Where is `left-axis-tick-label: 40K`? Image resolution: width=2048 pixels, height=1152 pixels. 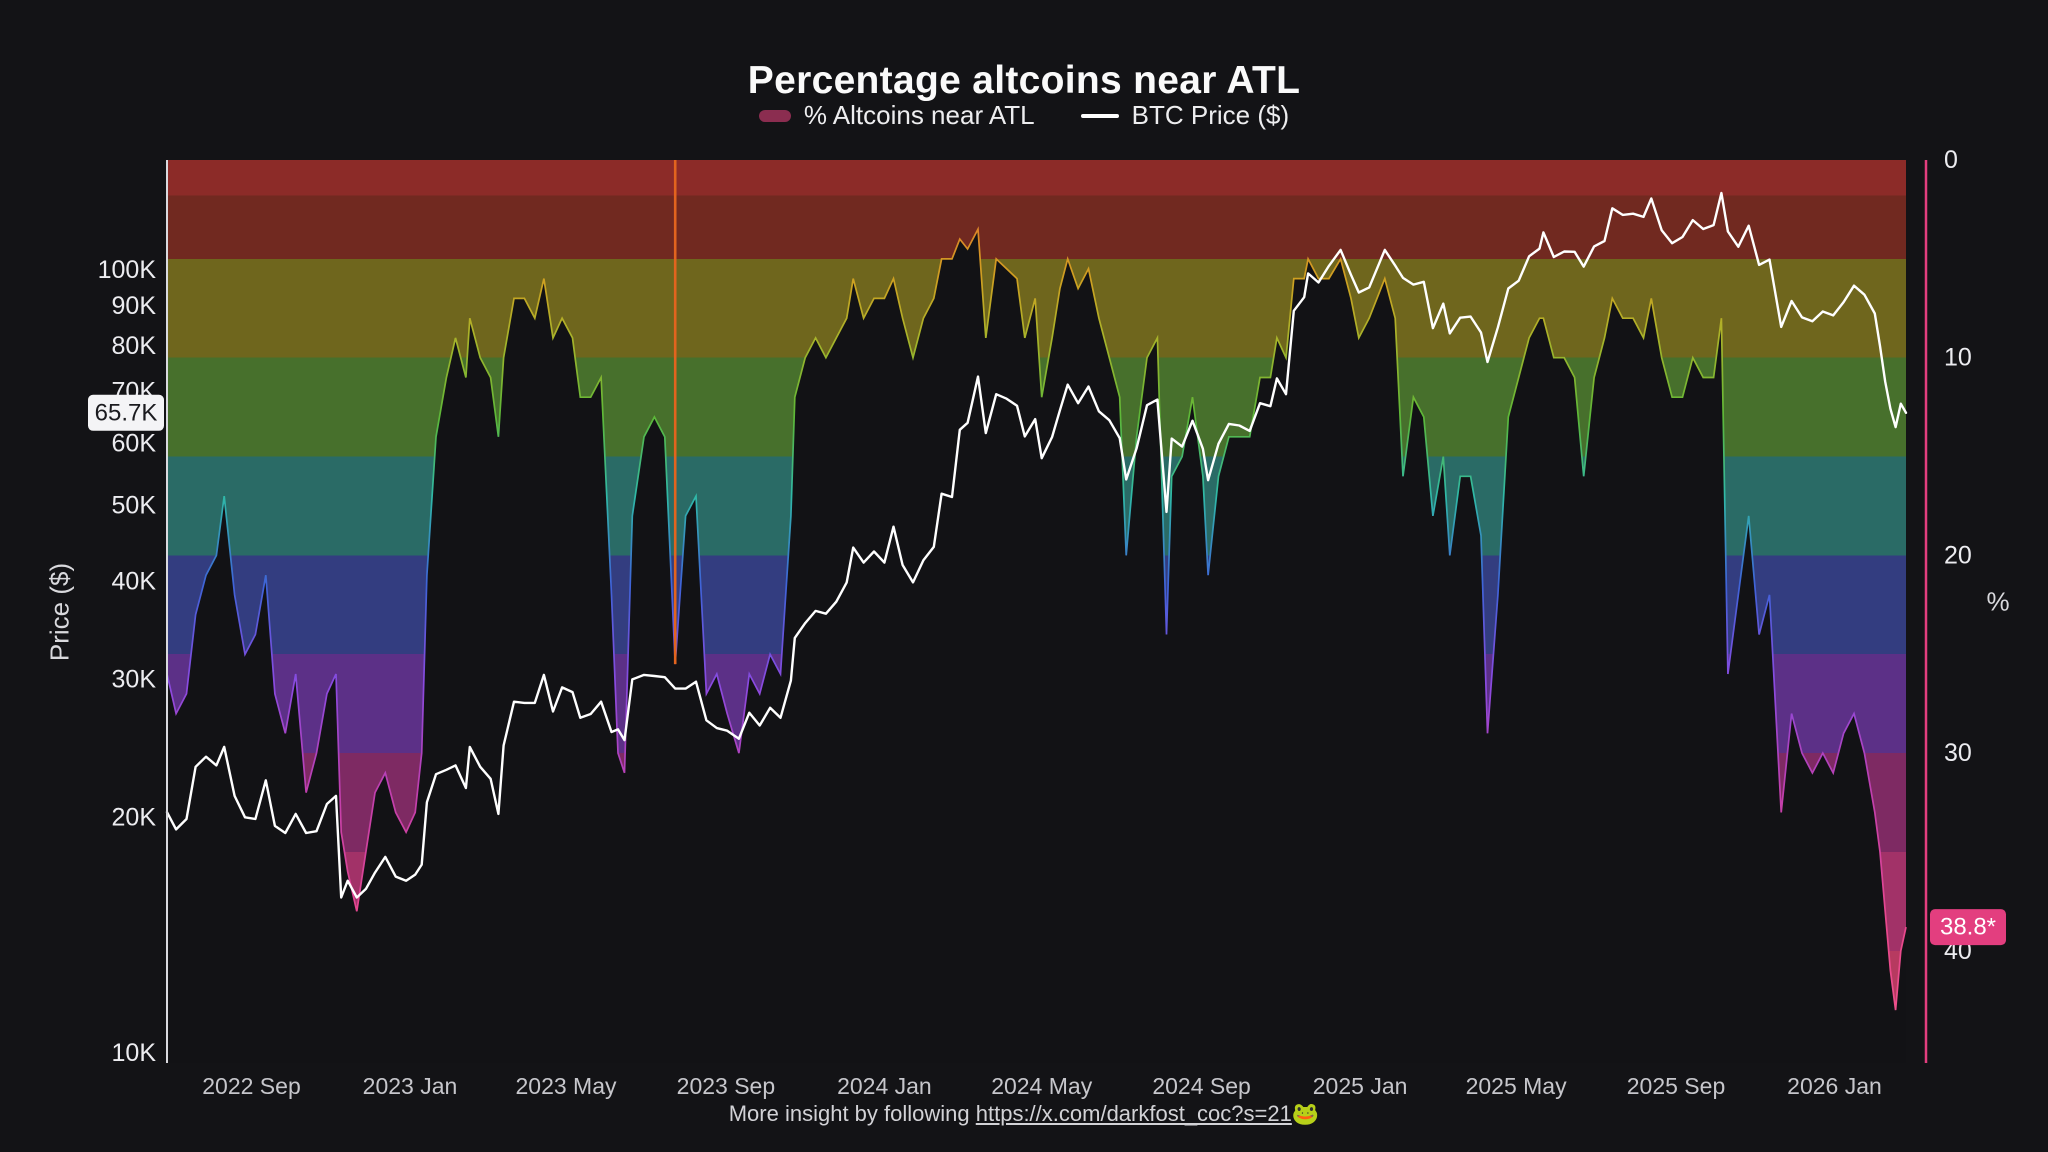 left-axis-tick-label: 40K is located at coordinates (134, 582).